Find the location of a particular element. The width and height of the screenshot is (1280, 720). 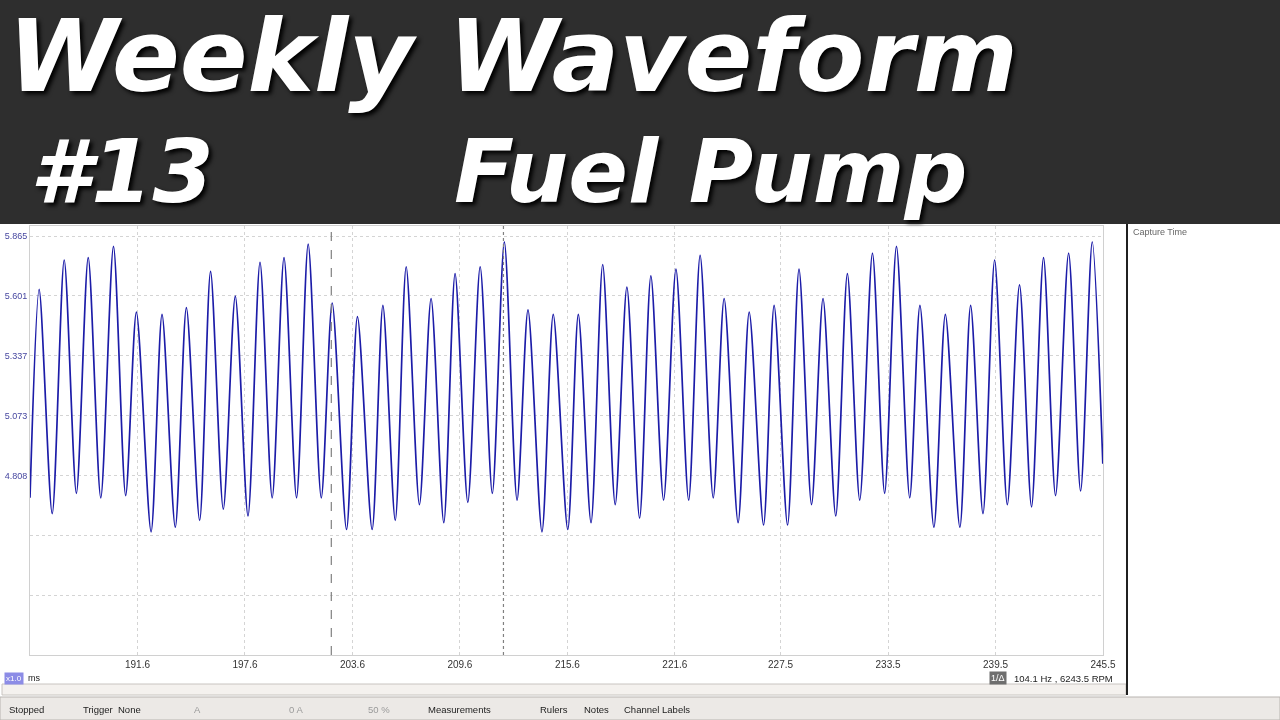

text: None is located at coordinates (129, 709).